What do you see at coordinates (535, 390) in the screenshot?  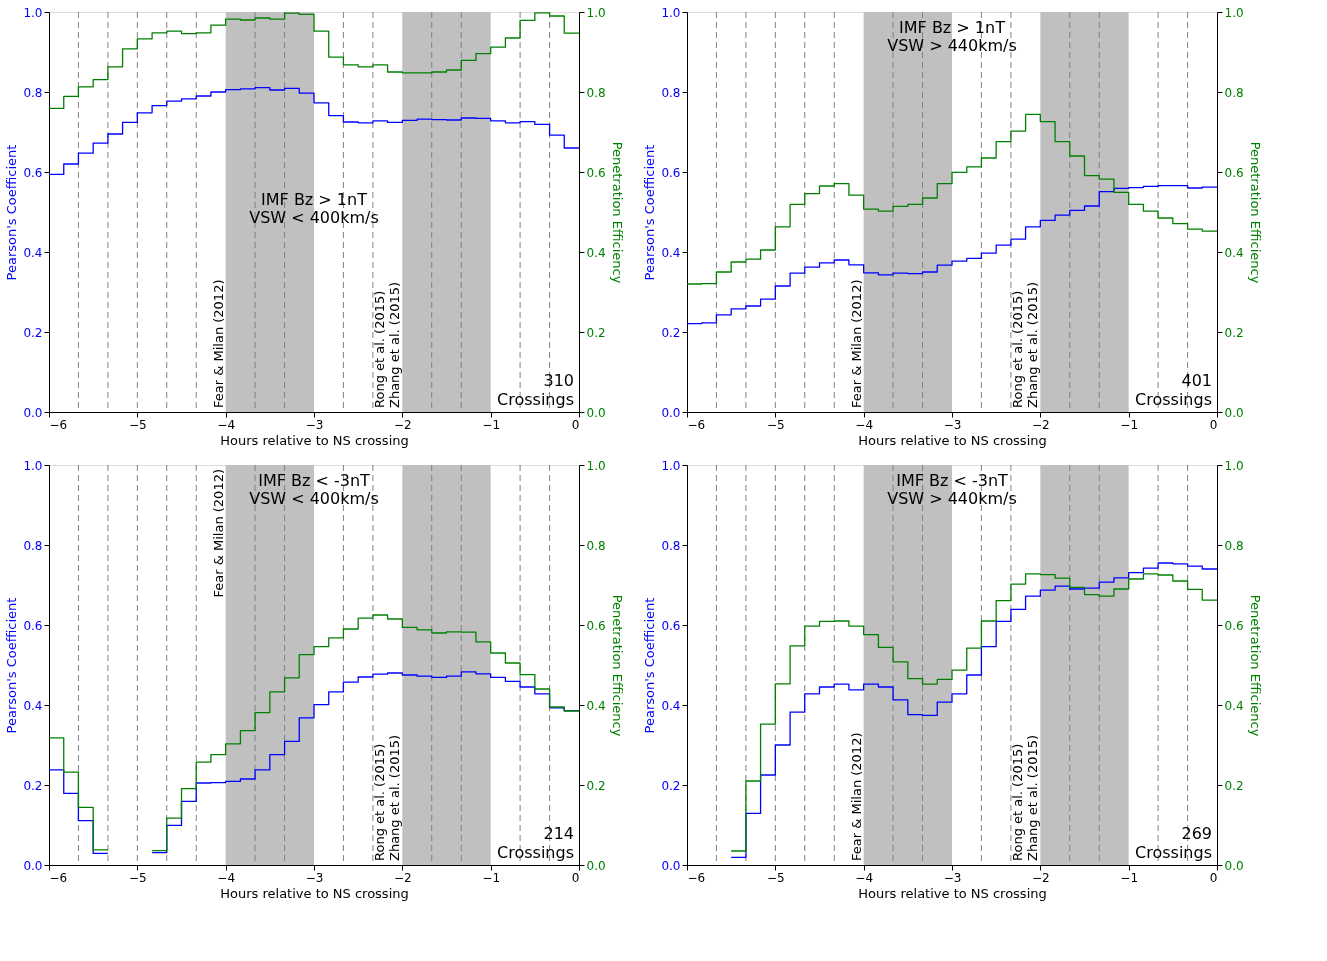 I see `annotation: 310 Crossings` at bounding box center [535, 390].